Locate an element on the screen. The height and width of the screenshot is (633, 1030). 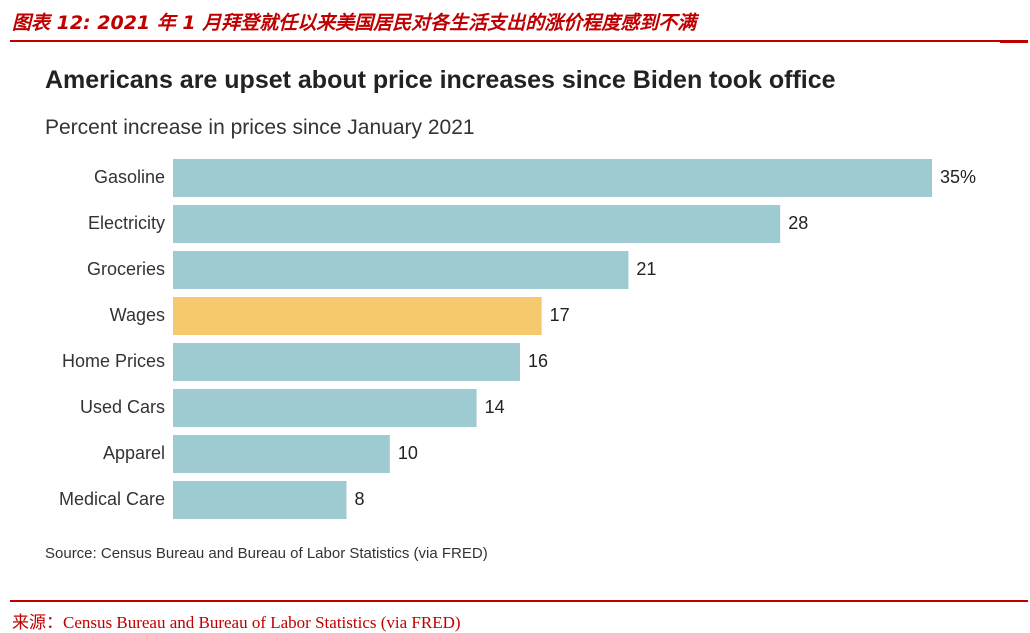
value-label-medical-care: 8 is located at coordinates (359, 499).